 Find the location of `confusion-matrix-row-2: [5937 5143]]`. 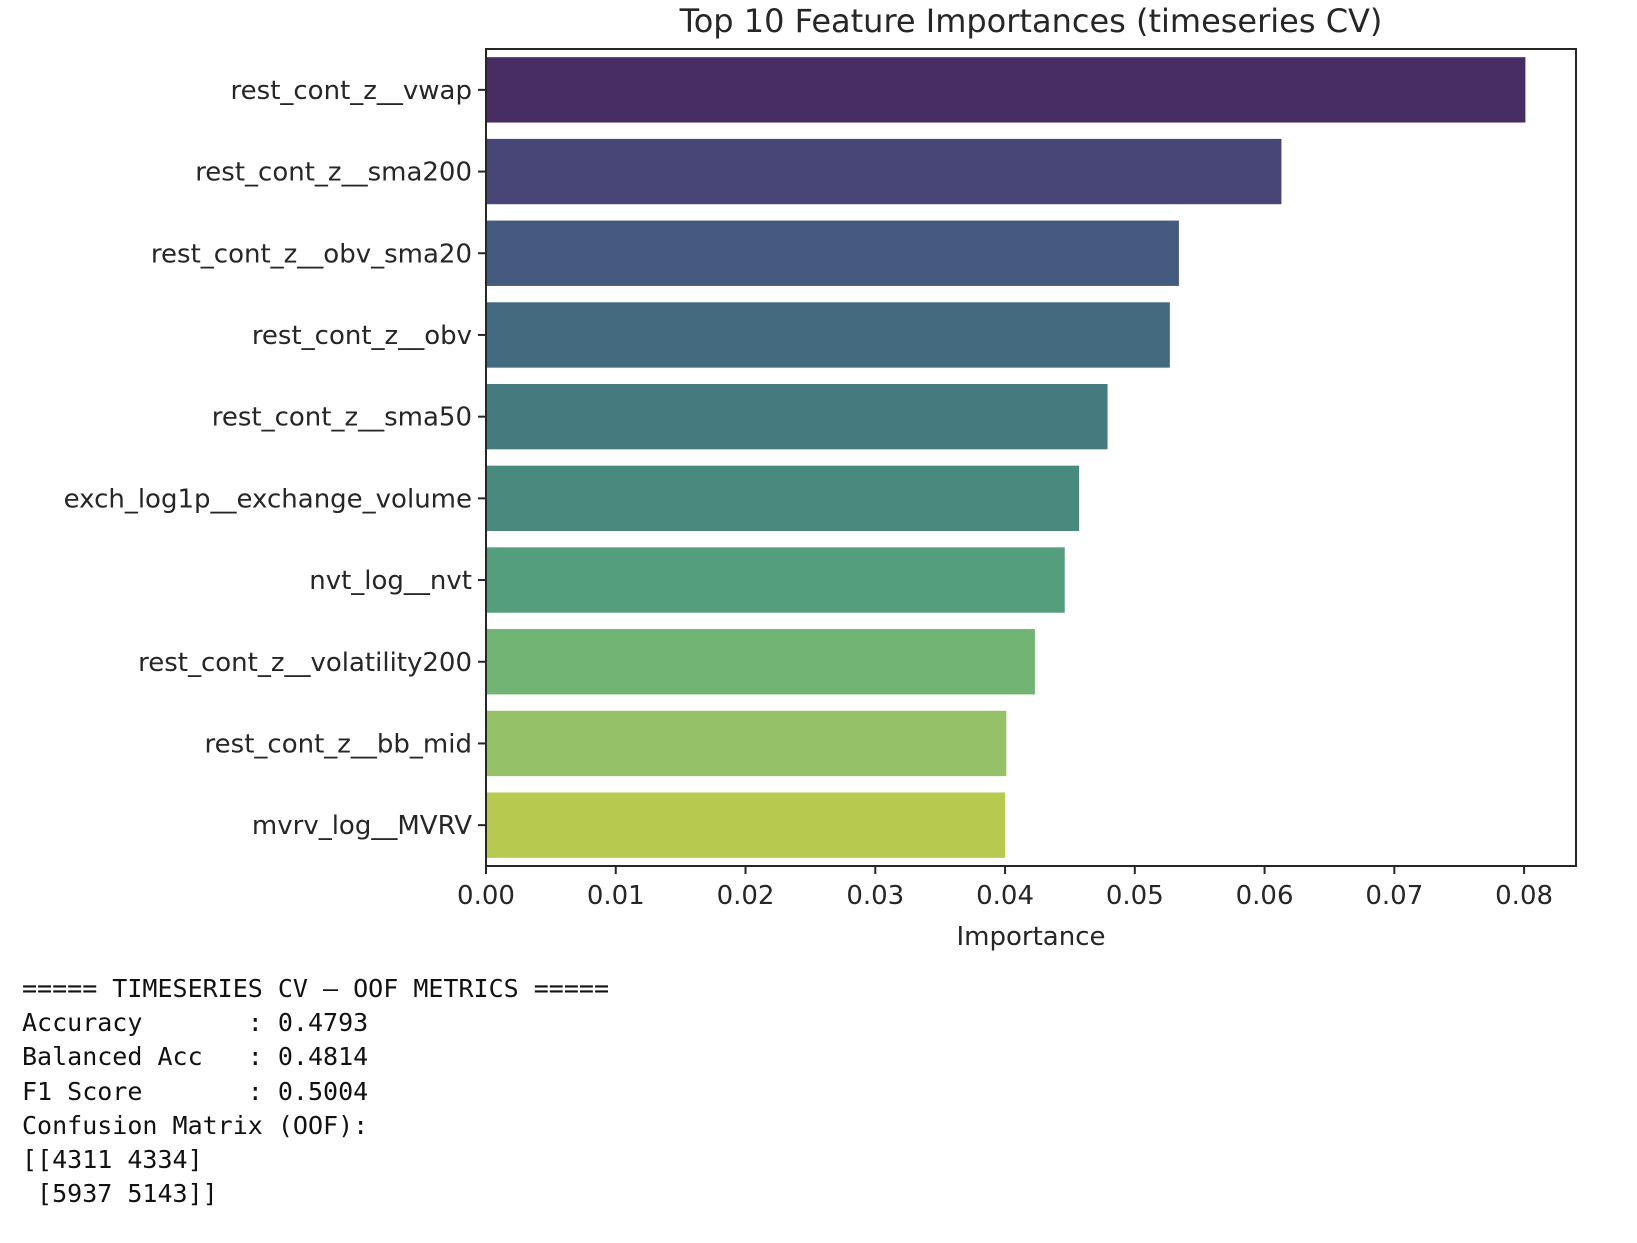

confusion-matrix-row-2: [5937 5143]] is located at coordinates (120, 1194).